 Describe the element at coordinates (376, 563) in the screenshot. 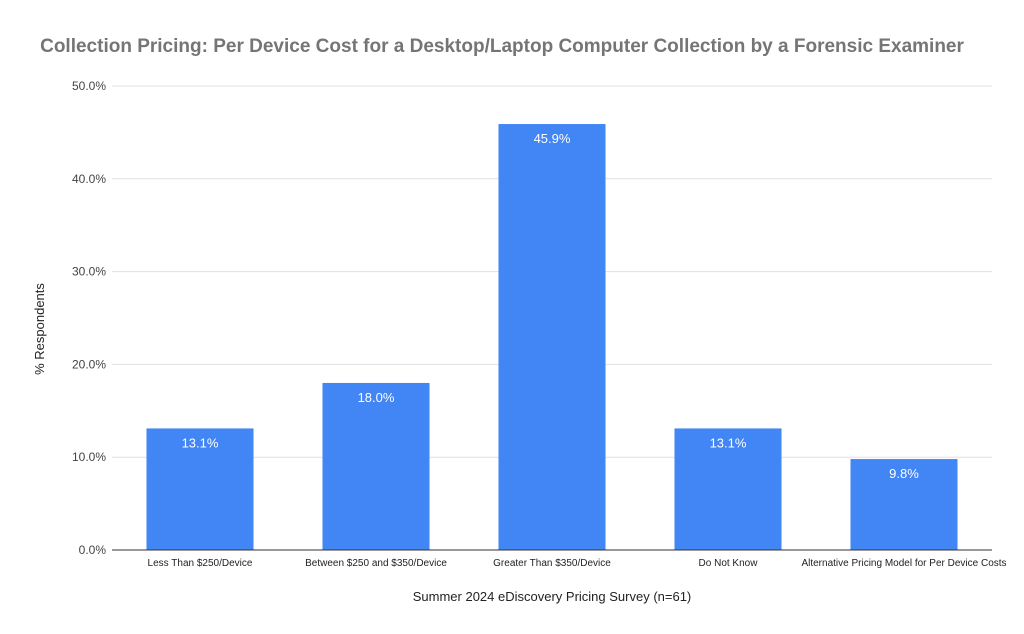

I see `x-tick-label: Between $250 and $350/Device` at that location.